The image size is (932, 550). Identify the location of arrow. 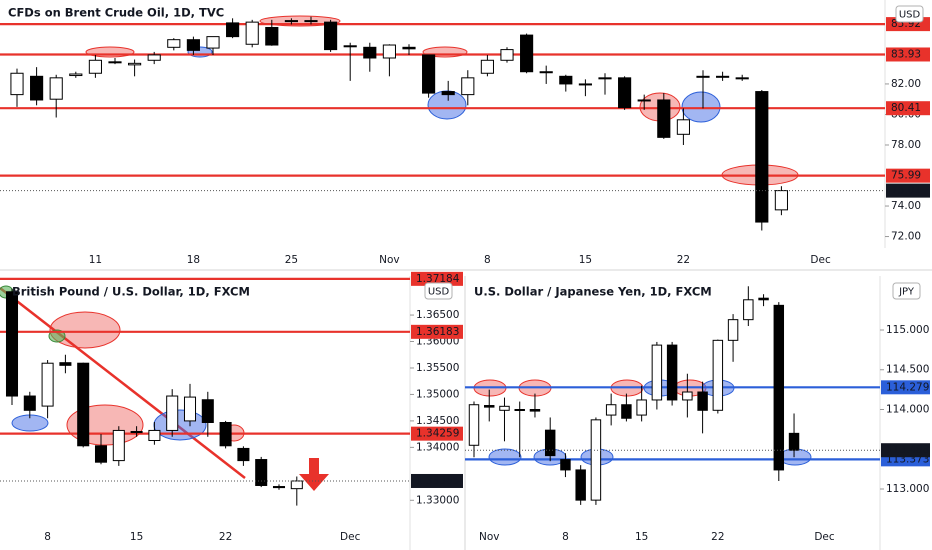
(314, 474).